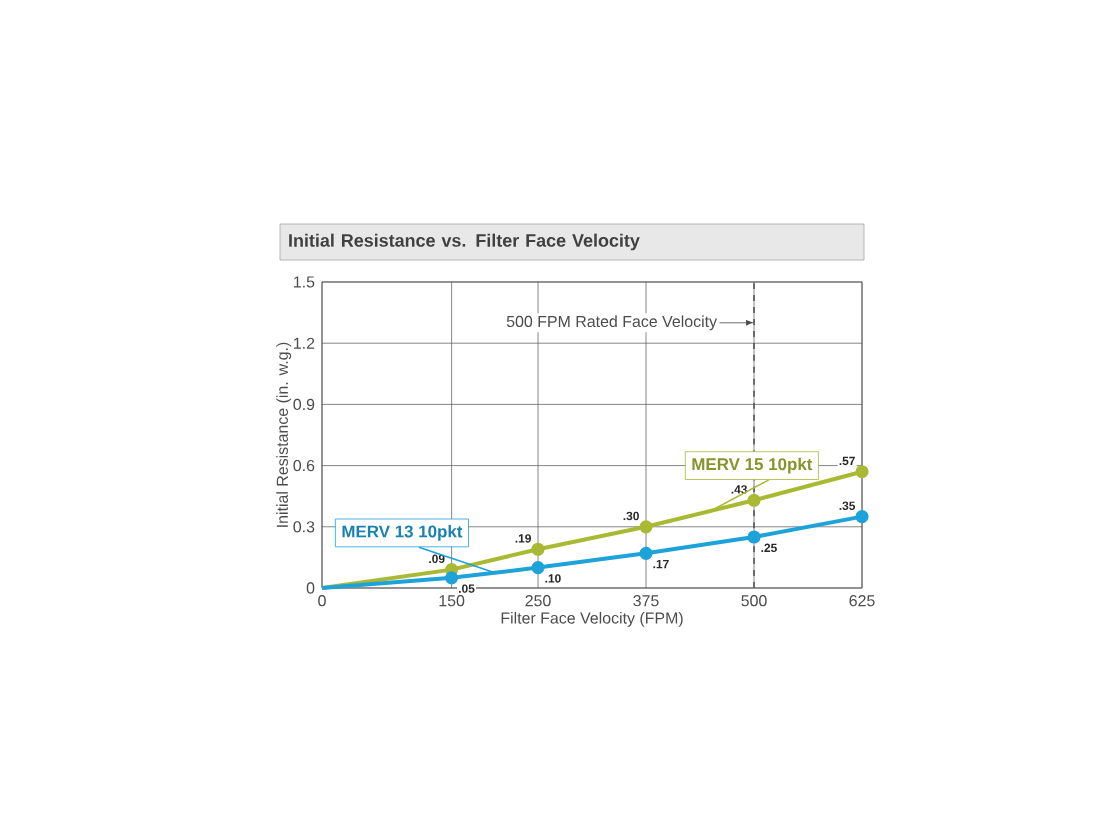 The height and width of the screenshot is (840, 1100). Describe the element at coordinates (402, 533) in the screenshot. I see `text: MERV 13 10pkt` at that location.